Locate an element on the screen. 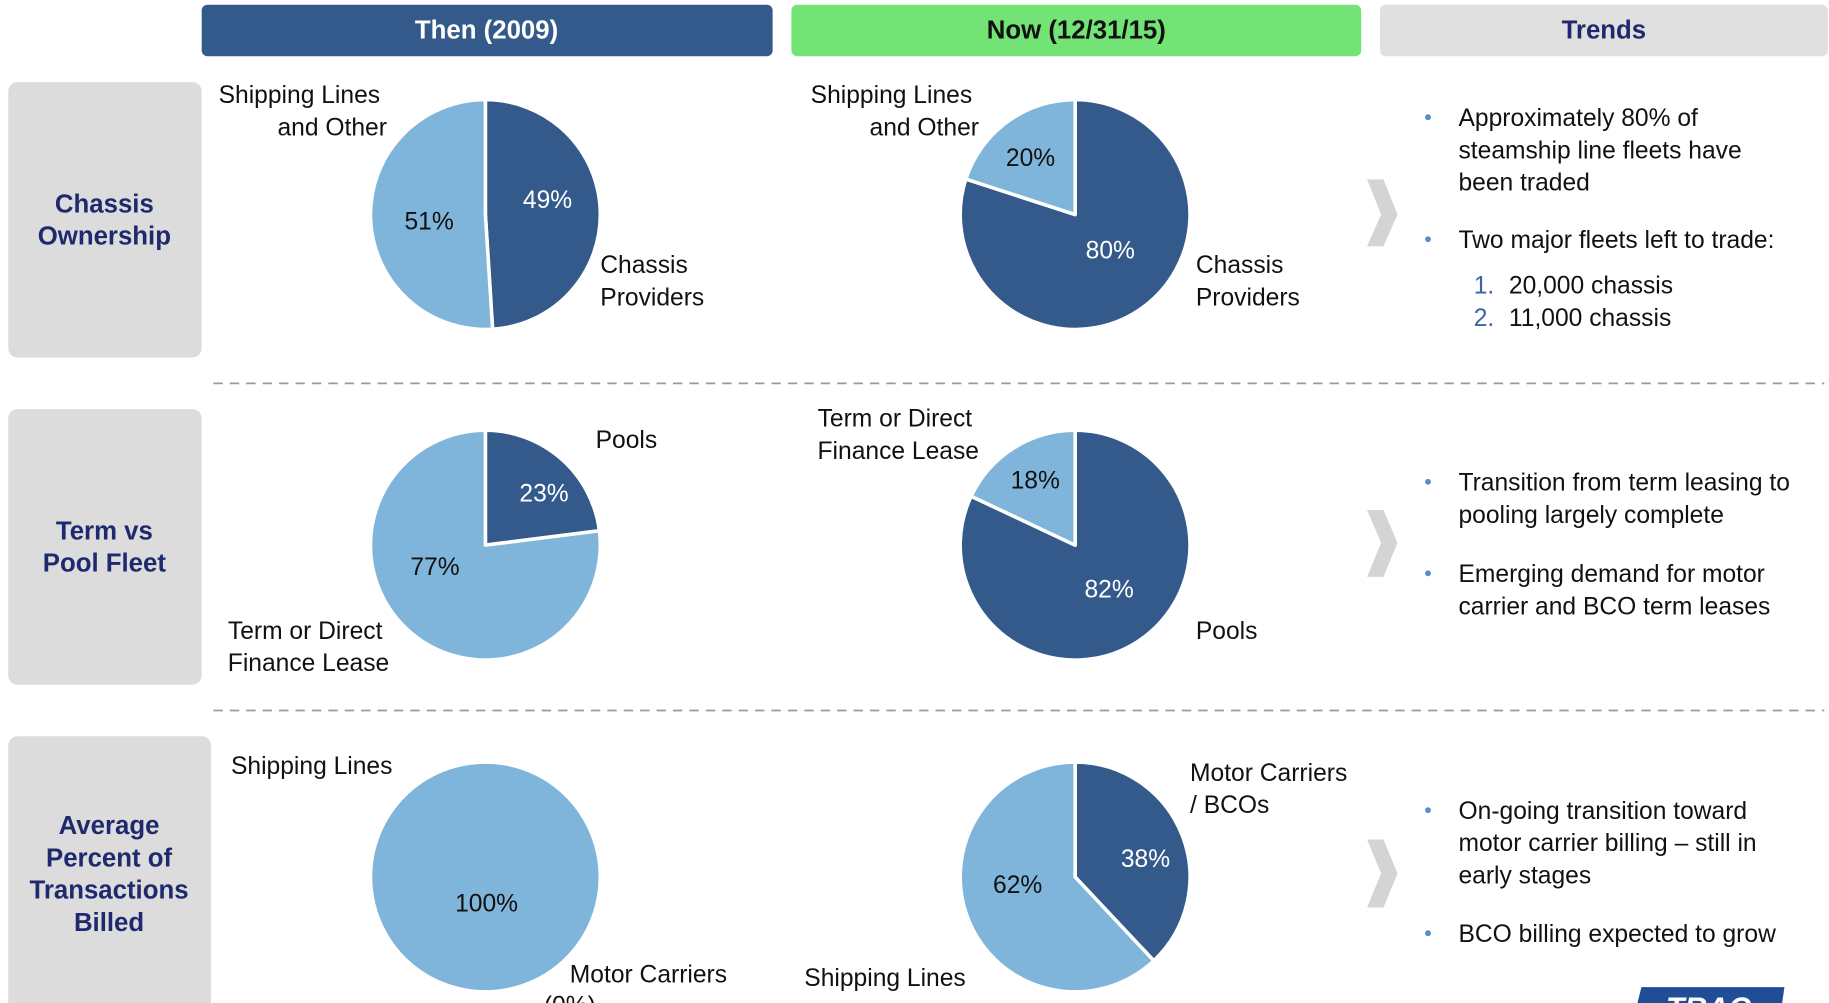 The image size is (1829, 1003). list-number: 2. is located at coordinates (1484, 318).